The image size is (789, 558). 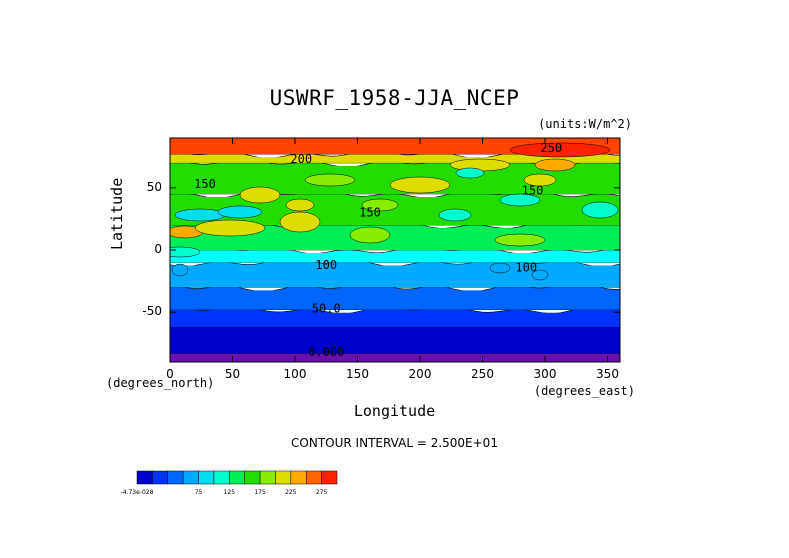 What do you see at coordinates (198, 492) in the screenshot?
I see `colorbar-label: 75` at bounding box center [198, 492].